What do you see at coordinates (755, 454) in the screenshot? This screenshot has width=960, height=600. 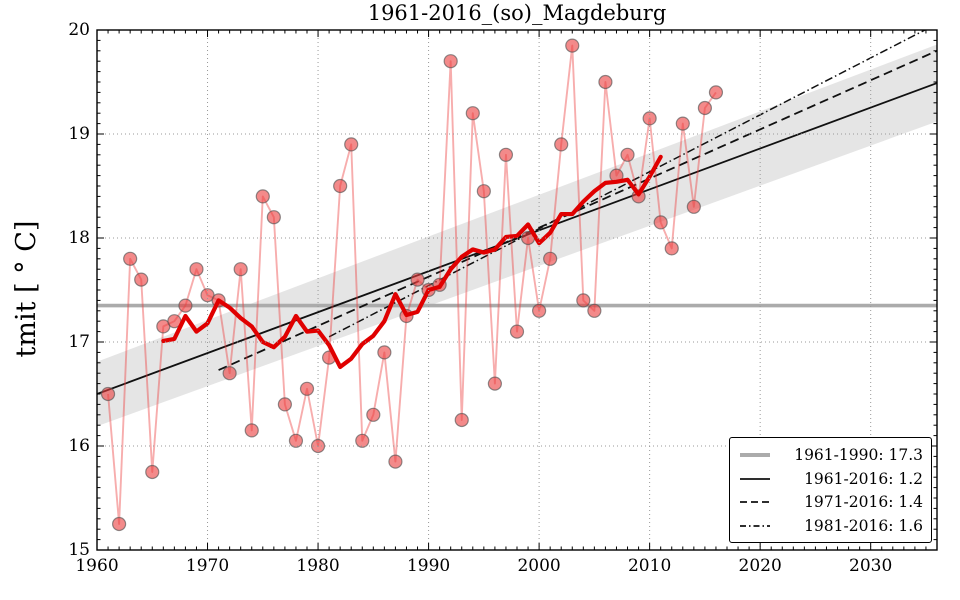 I see `legend-sample-refline` at bounding box center [755, 454].